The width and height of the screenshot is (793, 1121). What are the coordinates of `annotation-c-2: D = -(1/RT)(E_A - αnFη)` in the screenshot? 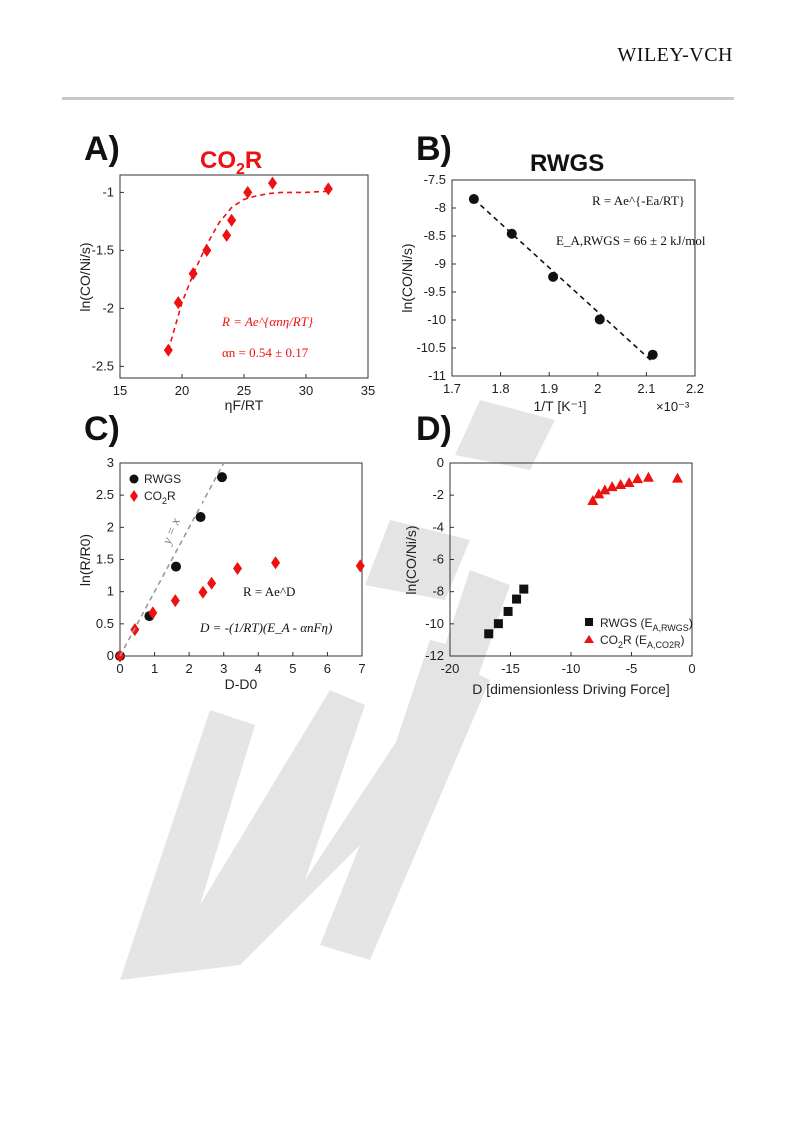 It's located at (265, 627).